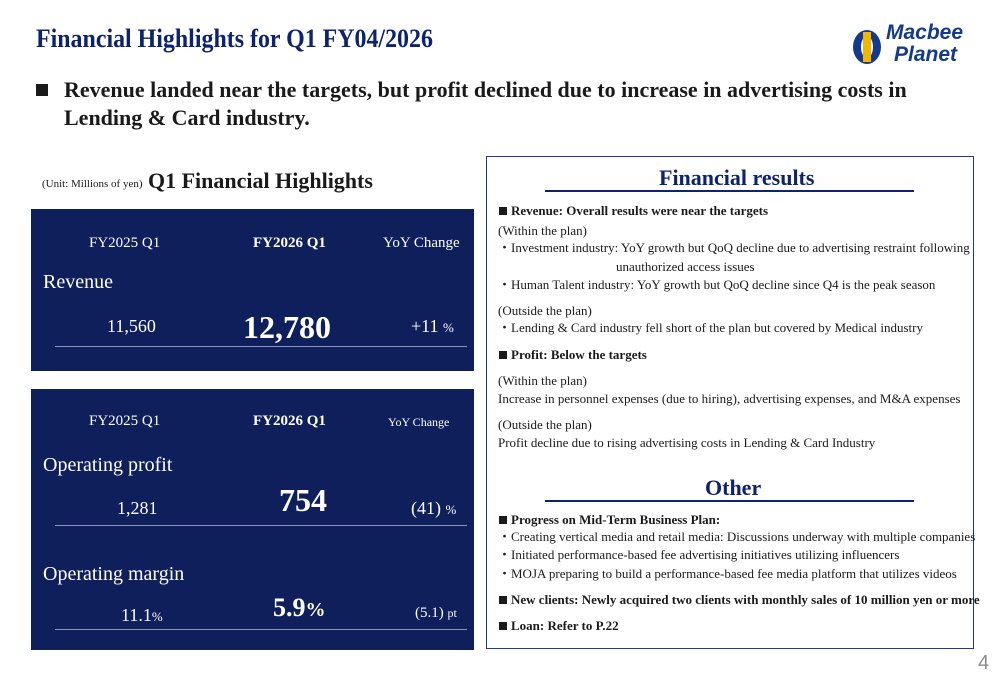  What do you see at coordinates (733, 487) in the screenshot?
I see `other-title: Other` at bounding box center [733, 487].